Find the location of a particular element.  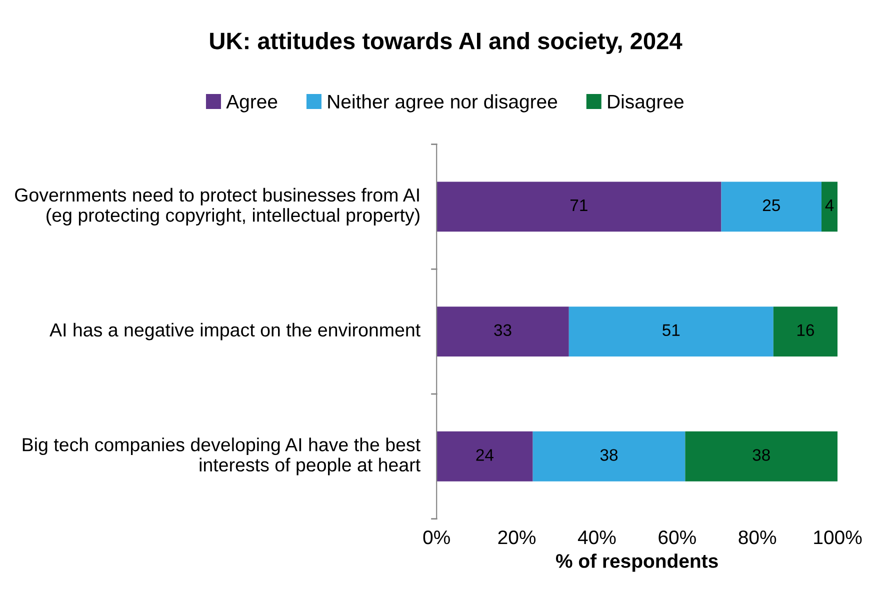

y-tick-label: Governments need to protect businesses from AI (eg protecting copyright, intellectual property) is located at coordinates (217, 207).